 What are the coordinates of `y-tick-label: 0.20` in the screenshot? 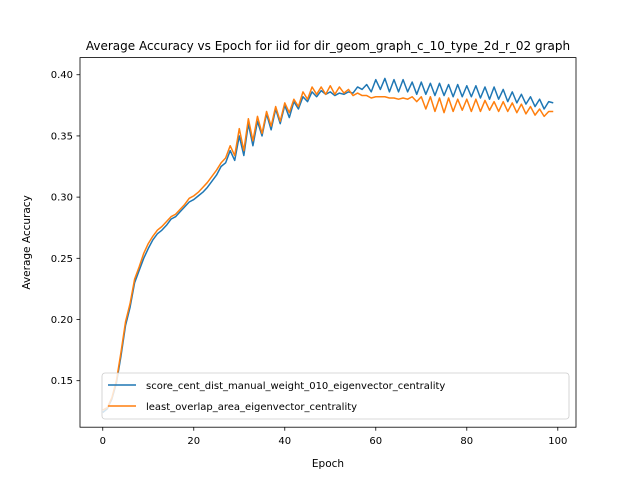 It's located at (62, 320).